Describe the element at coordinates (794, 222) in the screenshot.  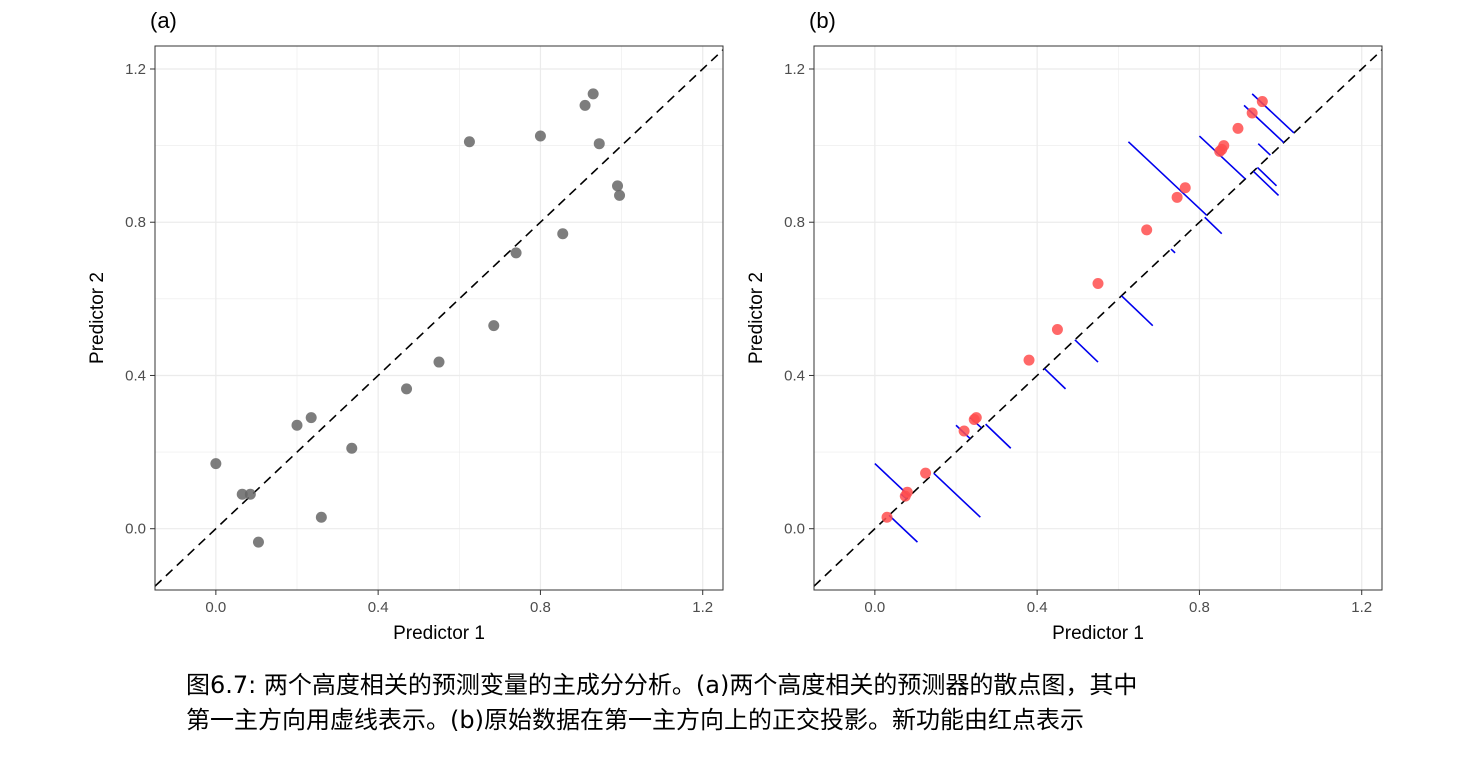
I see `panel-b-y-tick-label: 0.8` at that location.